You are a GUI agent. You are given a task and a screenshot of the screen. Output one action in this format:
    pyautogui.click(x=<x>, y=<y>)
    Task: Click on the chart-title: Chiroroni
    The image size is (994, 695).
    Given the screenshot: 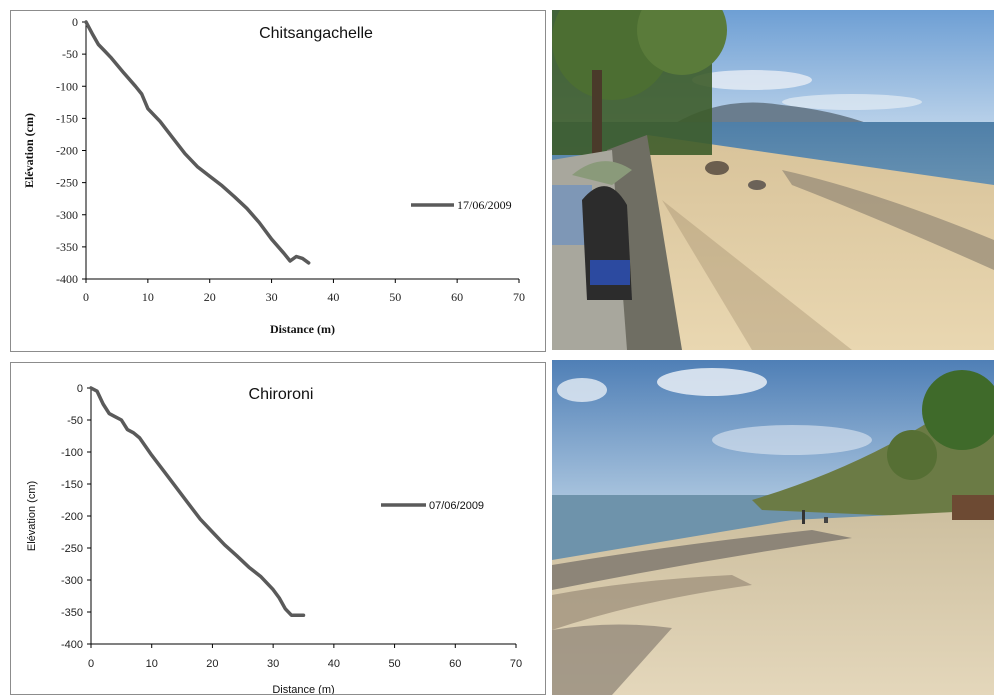 What is the action you would take?
    pyautogui.click(x=281, y=394)
    